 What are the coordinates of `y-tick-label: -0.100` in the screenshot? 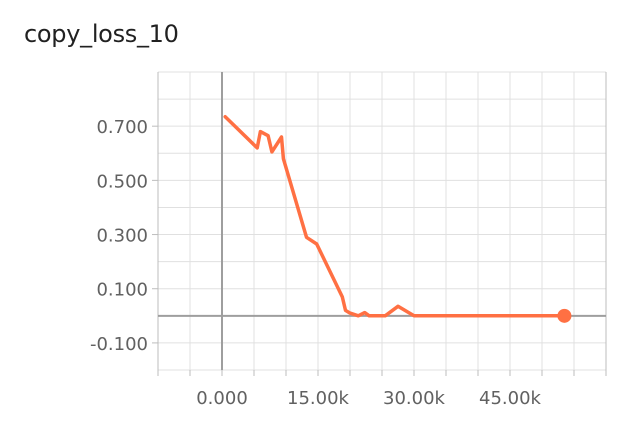 It's located at (119, 344).